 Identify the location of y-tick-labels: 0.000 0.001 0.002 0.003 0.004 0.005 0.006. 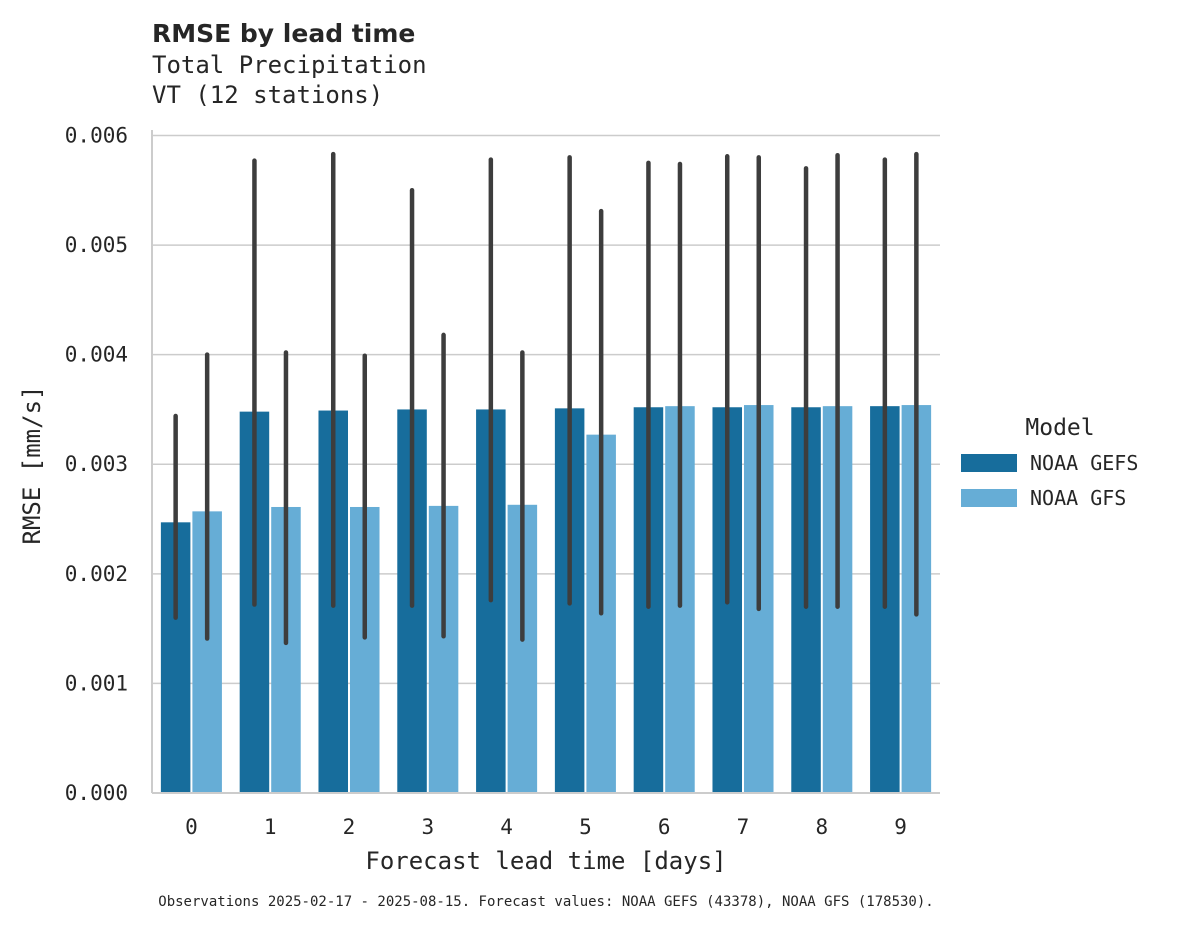
(96, 464).